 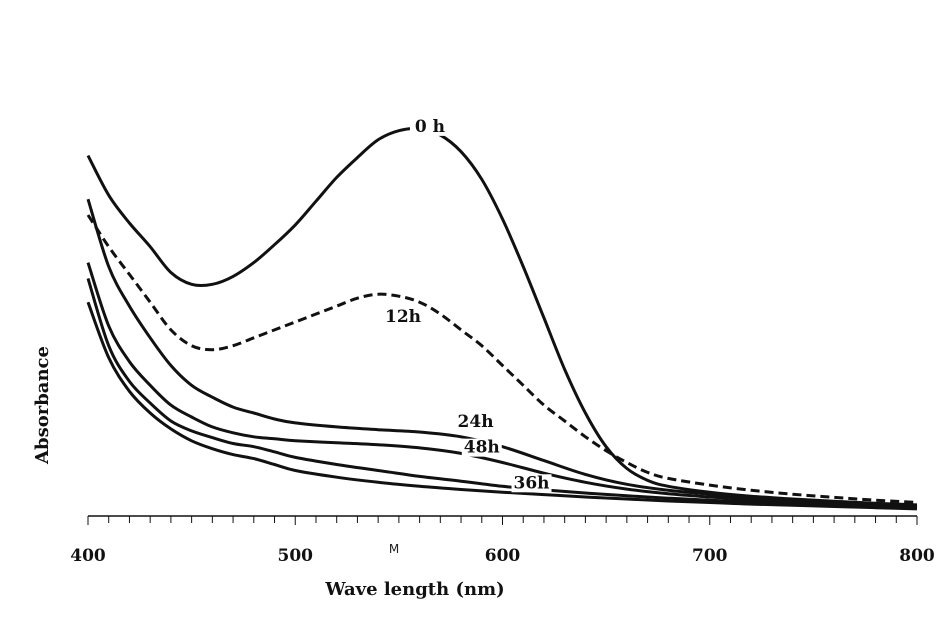 I want to click on curve-label: 24h, so click(x=475, y=422).